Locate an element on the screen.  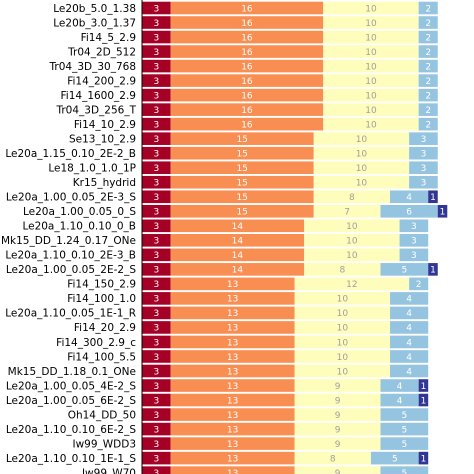
segment-value-label: 12 is located at coordinates (351, 285).